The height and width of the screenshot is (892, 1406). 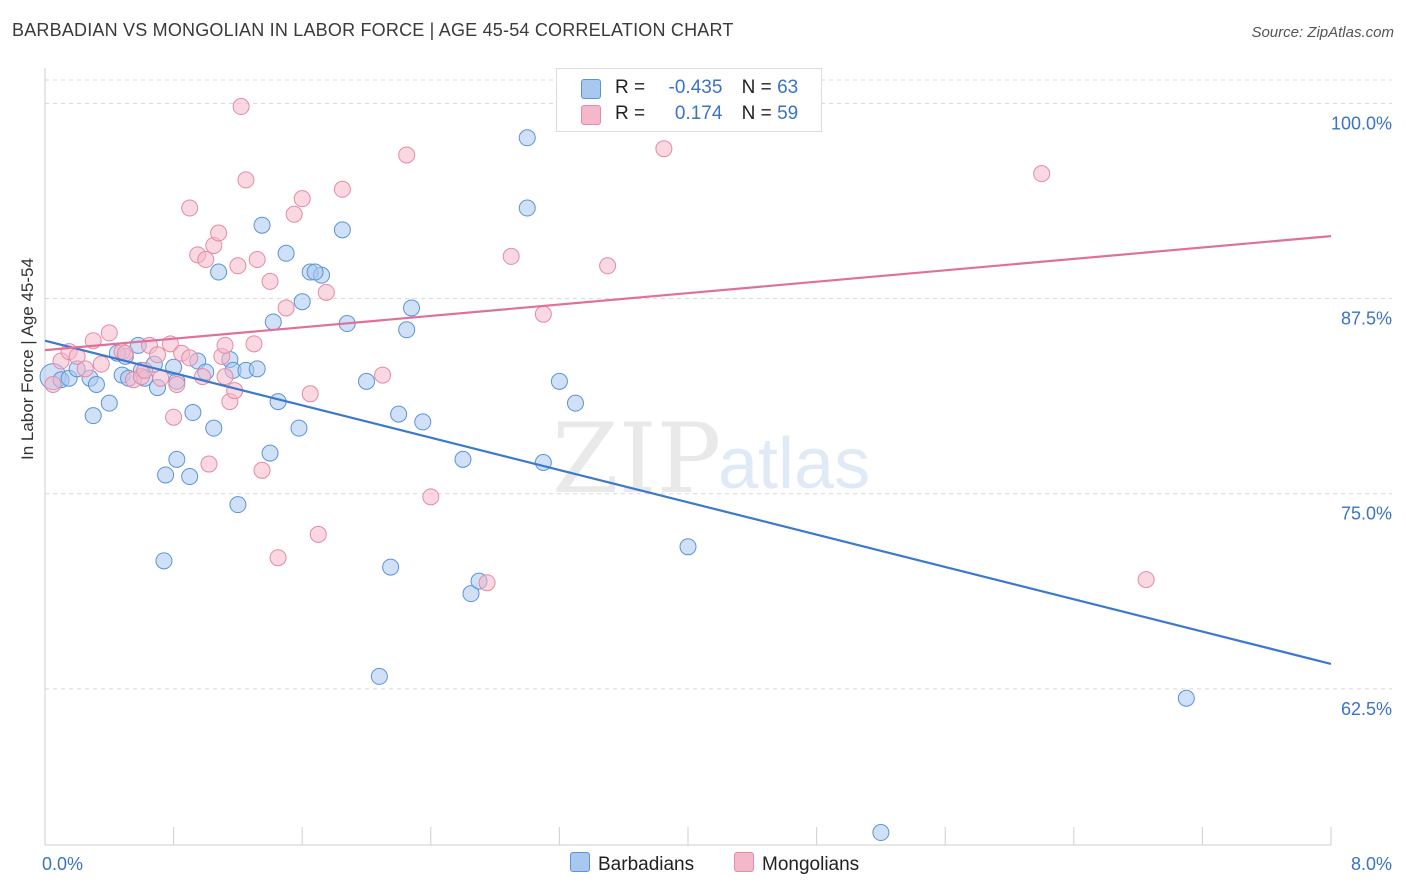 I want to click on y-tick-label: 100.0%, so click(x=1361, y=123).